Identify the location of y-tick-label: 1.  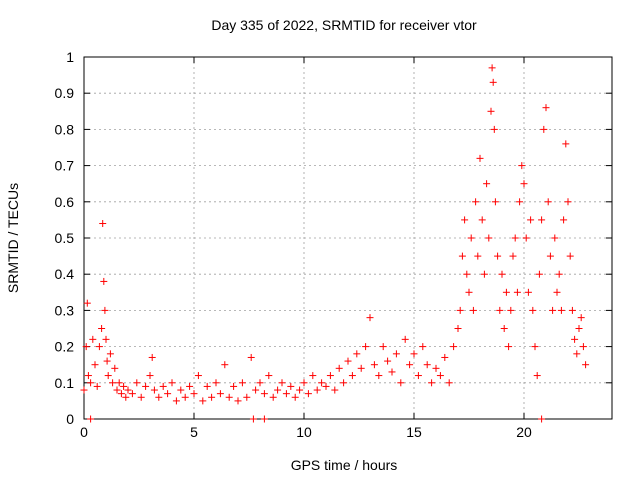
(70, 57).